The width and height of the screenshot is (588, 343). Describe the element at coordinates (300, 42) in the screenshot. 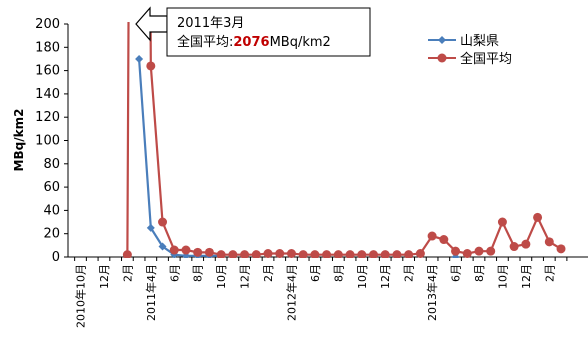

I see `callout-suffix: MBq/km2` at that location.